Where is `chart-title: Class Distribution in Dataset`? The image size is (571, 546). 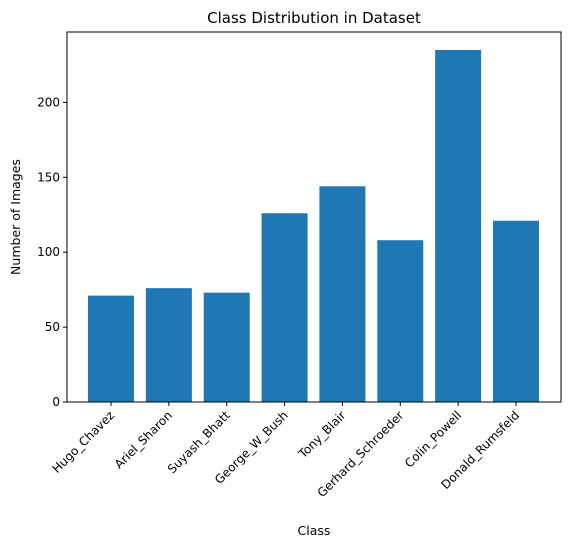 chart-title: Class Distribution in Dataset is located at coordinates (314, 18).